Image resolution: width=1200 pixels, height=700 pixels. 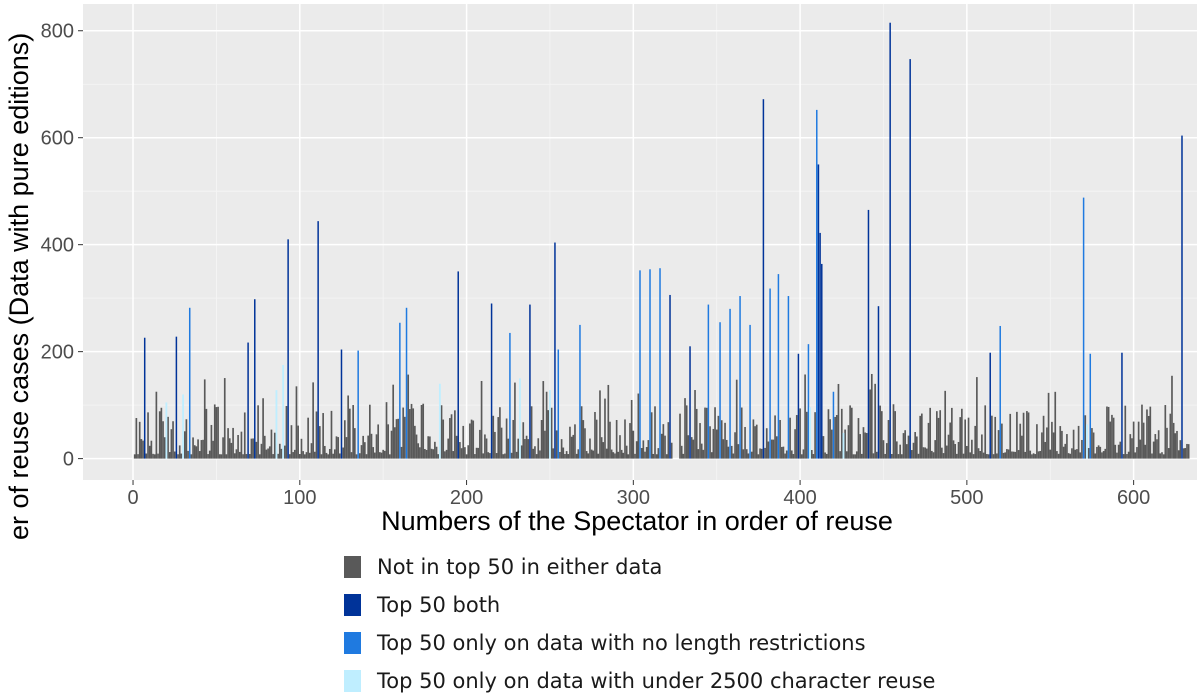 What do you see at coordinates (352, 605) in the screenshot?
I see `legend-swatch` at bounding box center [352, 605].